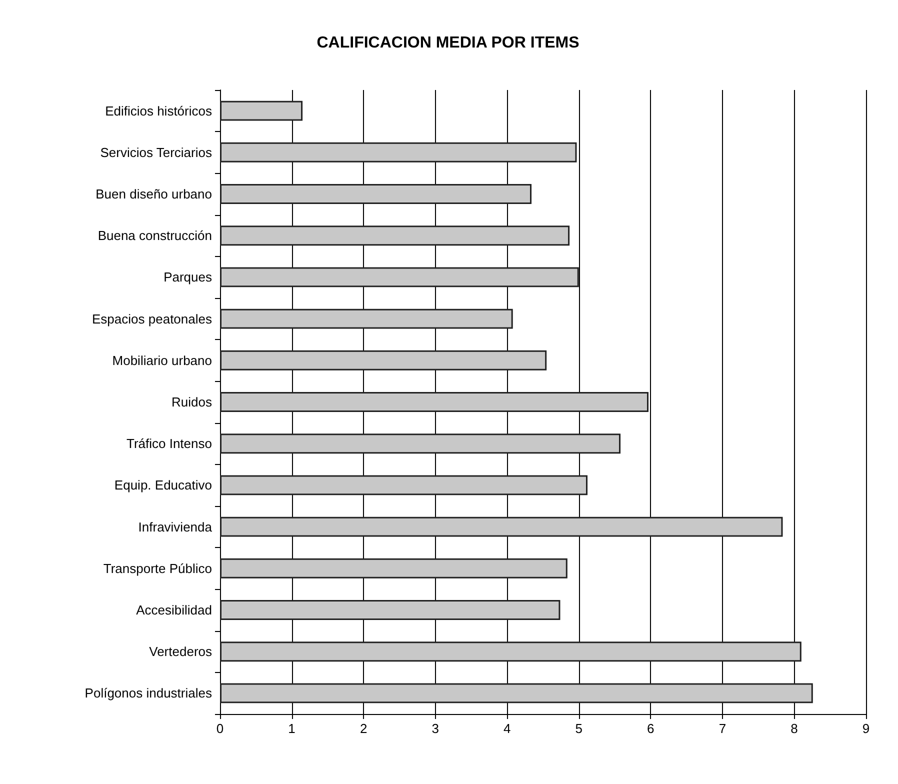 Image resolution: width=898 pixels, height=784 pixels. Describe the element at coordinates (220, 728) in the screenshot. I see `x-tick-label: 0` at that location.